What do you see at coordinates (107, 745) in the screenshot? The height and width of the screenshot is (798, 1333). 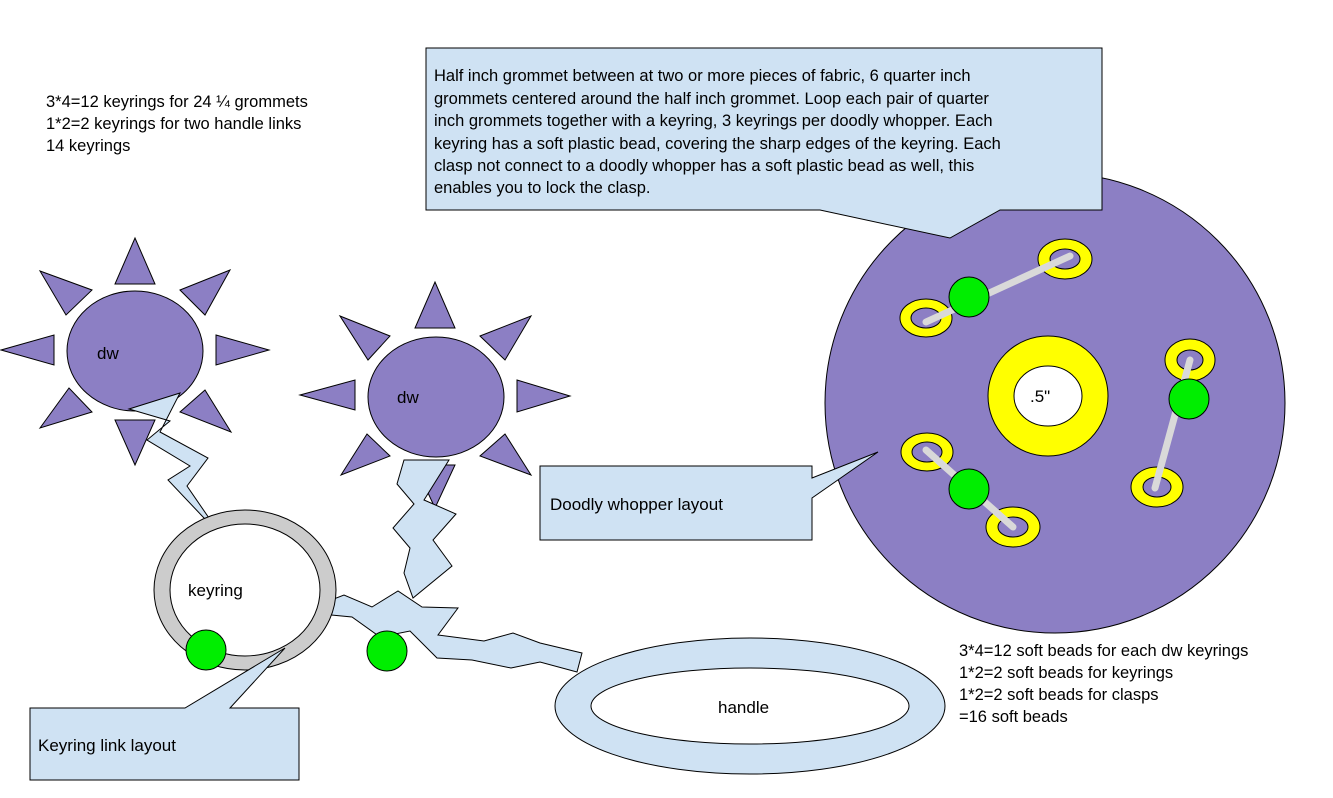 I see `keyring-layout-callout-label: Keyring link layout` at bounding box center [107, 745].